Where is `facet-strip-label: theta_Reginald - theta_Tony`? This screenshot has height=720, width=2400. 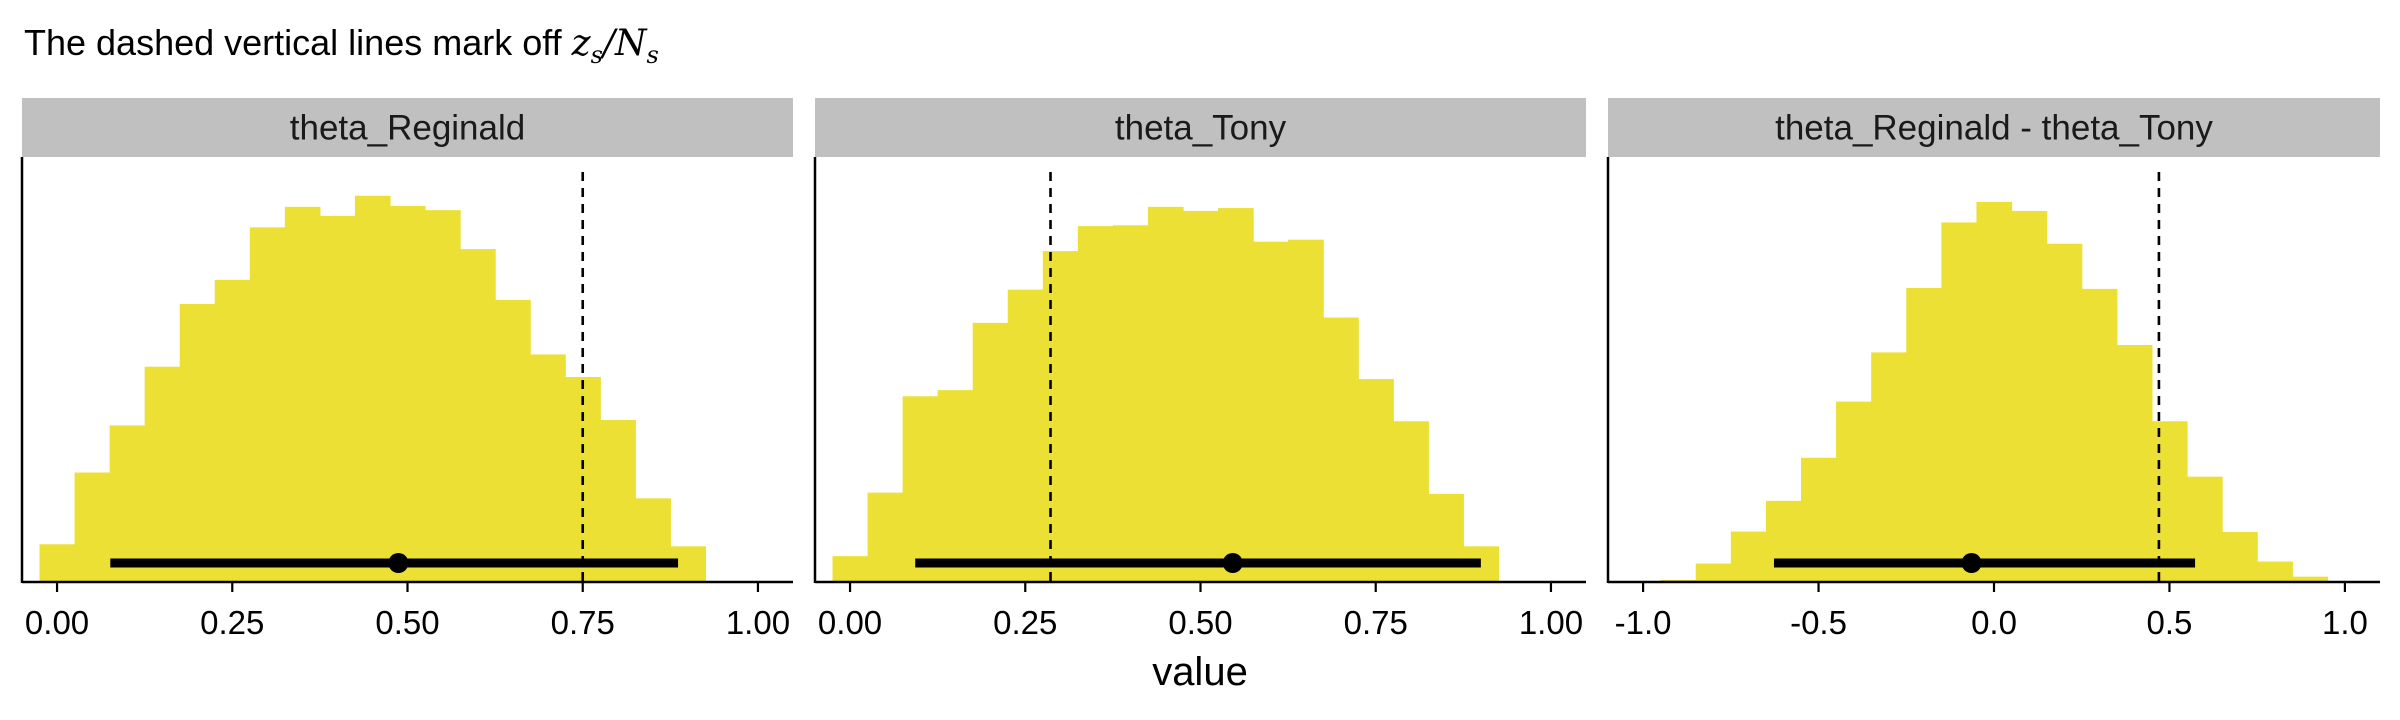
facet-strip-label: theta_Reginald - theta_Tony is located at coordinates (1994, 128).